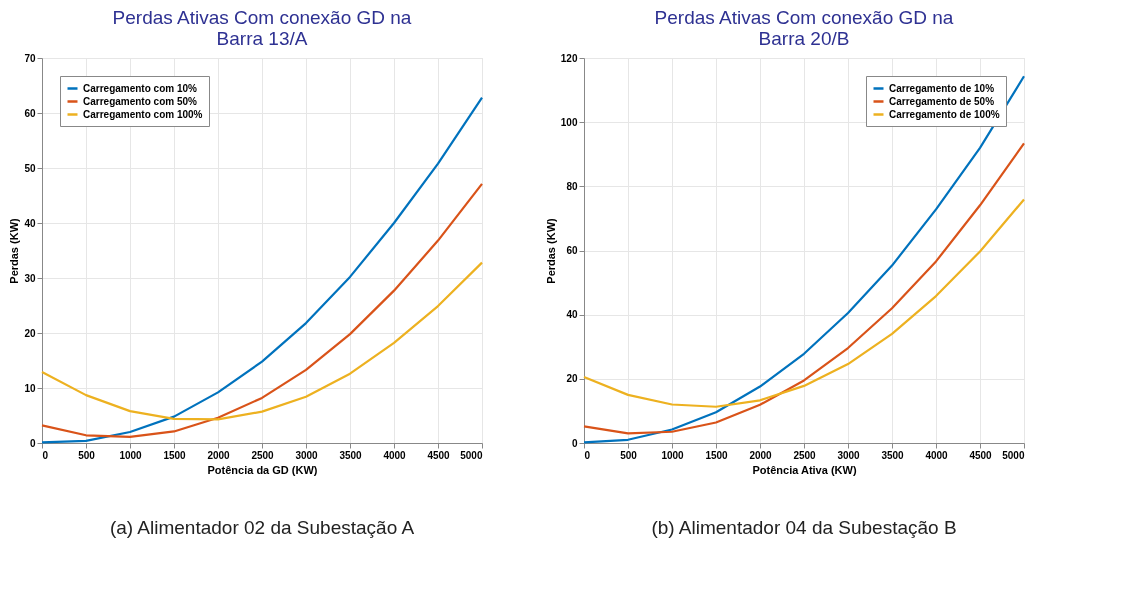 Image resolution: width=1126 pixels, height=597 pixels. Describe the element at coordinates (30, 168) in the screenshot. I see `y-tick-label: 50` at that location.